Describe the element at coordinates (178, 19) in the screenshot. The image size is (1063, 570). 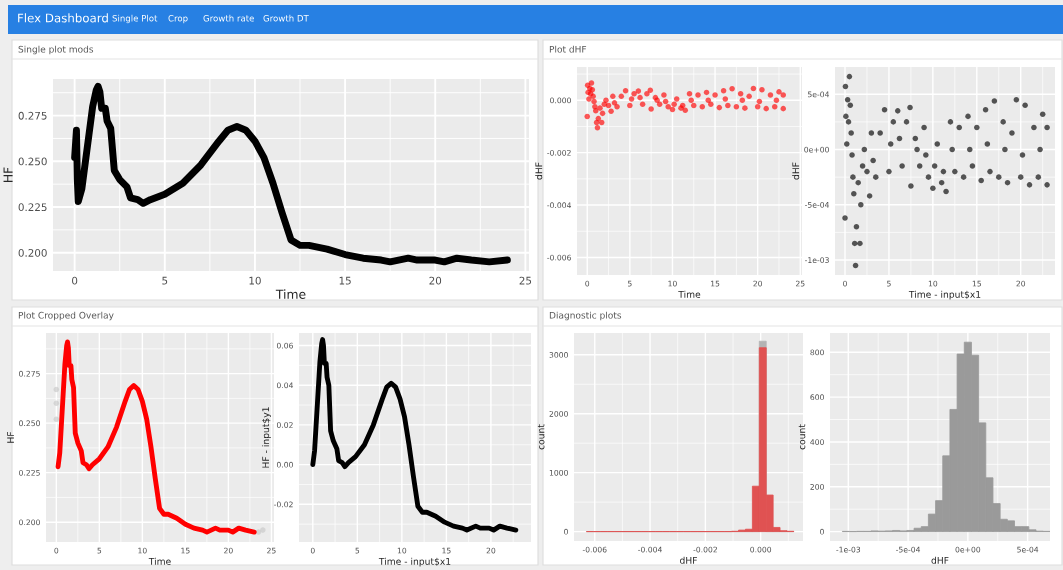
I see `text: Crop` at that location.